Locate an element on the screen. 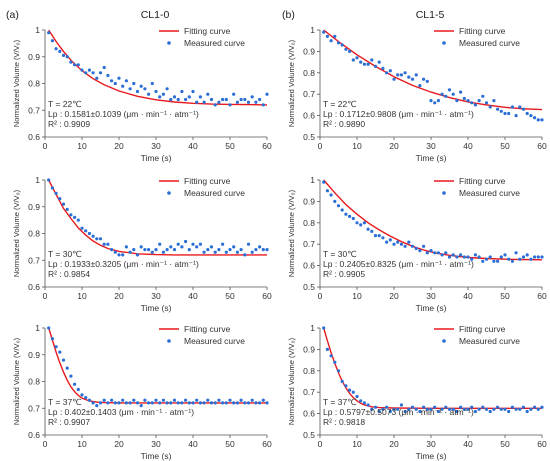  y-tick-label: 0.6 is located at coordinates (34, 287).